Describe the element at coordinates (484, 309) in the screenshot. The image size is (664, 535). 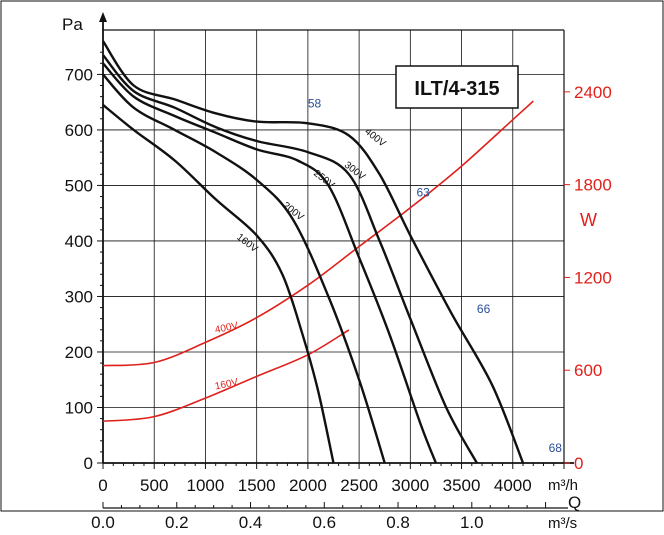
I see `noise-level-label: 66` at that location.